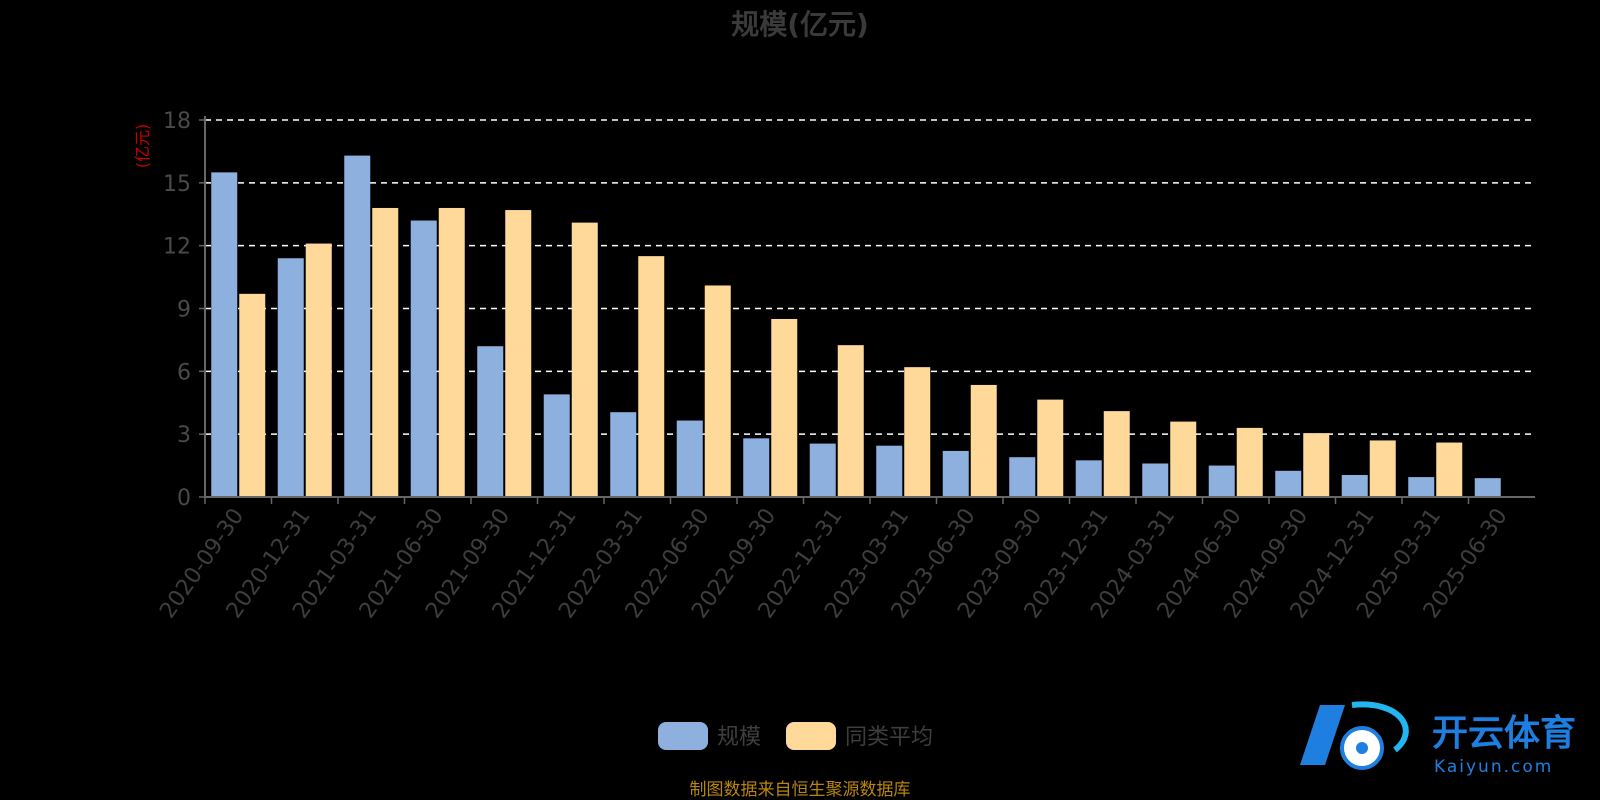  I want to click on chart-title: 规模(亿元), so click(800, 24).